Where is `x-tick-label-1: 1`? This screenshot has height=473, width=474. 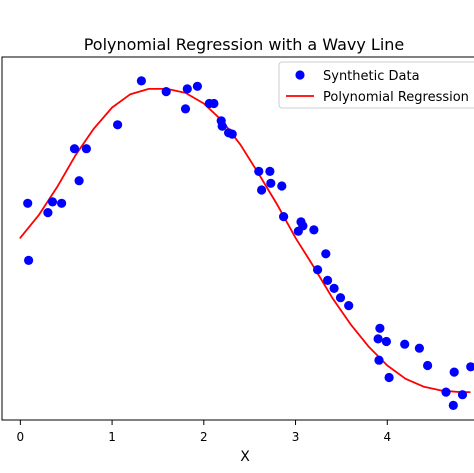 x-tick-label-1: 1 is located at coordinates (112, 437).